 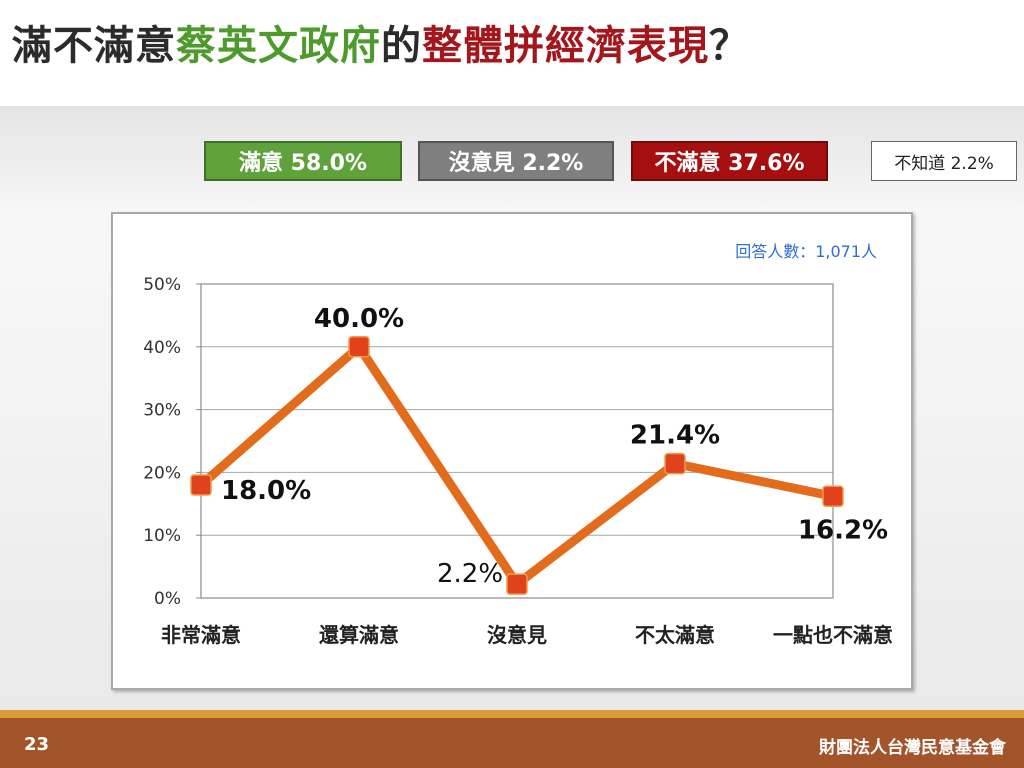 What do you see at coordinates (162, 536) in the screenshot?
I see `y-tick-label: 10%` at bounding box center [162, 536].